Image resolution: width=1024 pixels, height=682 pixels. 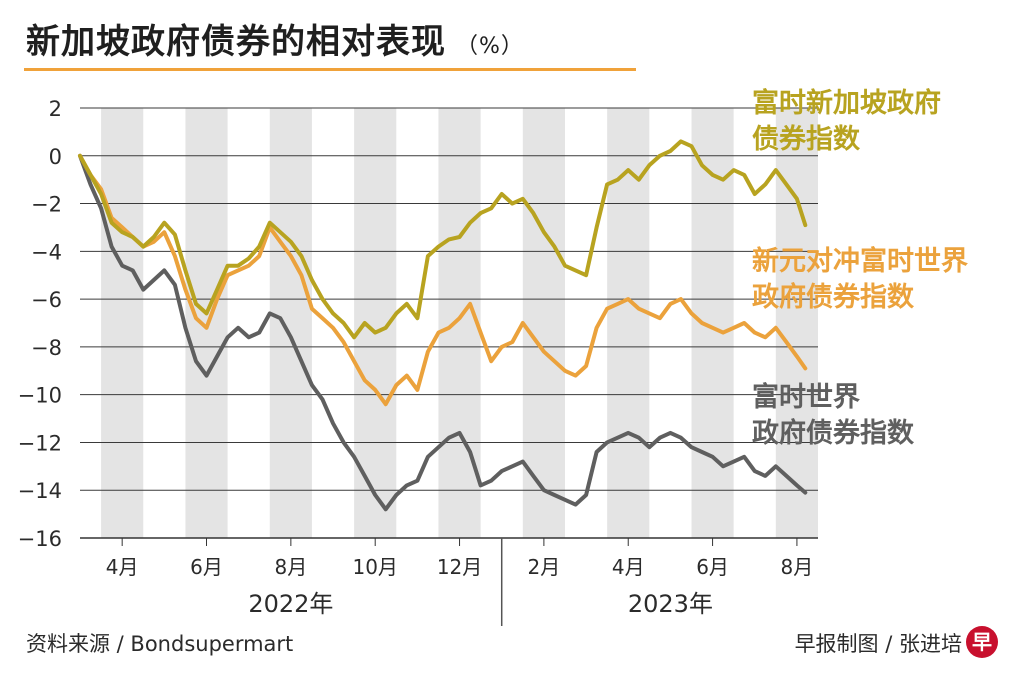 What do you see at coordinates (290, 567) in the screenshot?
I see `month-label-2: 8月` at bounding box center [290, 567].